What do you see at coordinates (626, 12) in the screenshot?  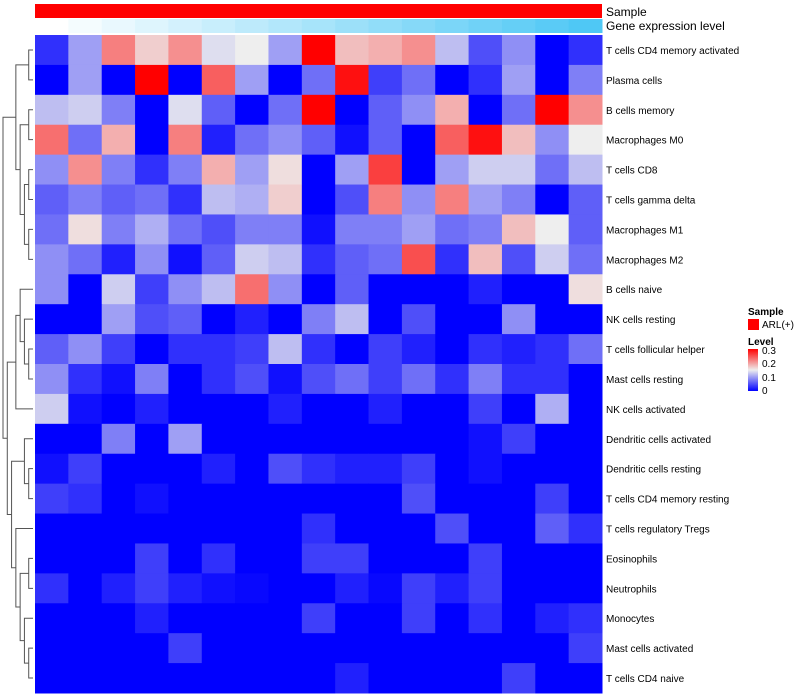 I see `sample-annotation-label: Sample` at bounding box center [626, 12].